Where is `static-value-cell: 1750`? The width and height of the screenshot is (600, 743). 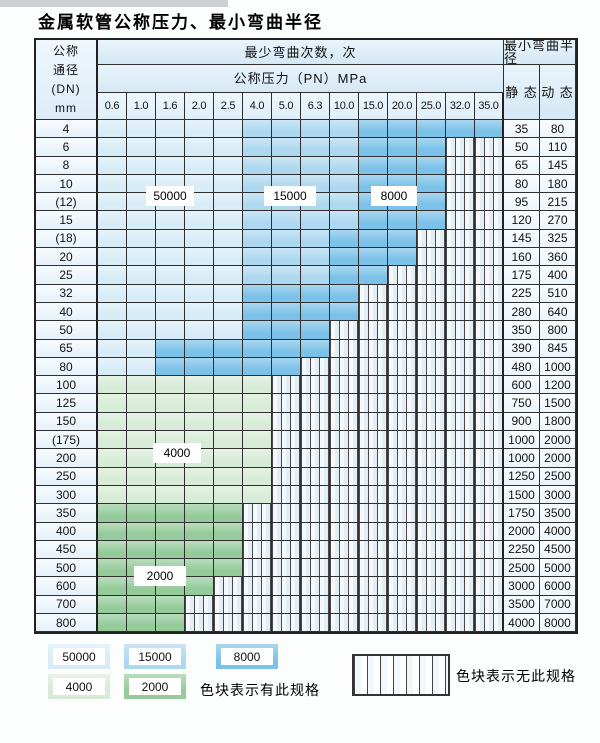
static-value-cell: 1750 is located at coordinates (522, 513).